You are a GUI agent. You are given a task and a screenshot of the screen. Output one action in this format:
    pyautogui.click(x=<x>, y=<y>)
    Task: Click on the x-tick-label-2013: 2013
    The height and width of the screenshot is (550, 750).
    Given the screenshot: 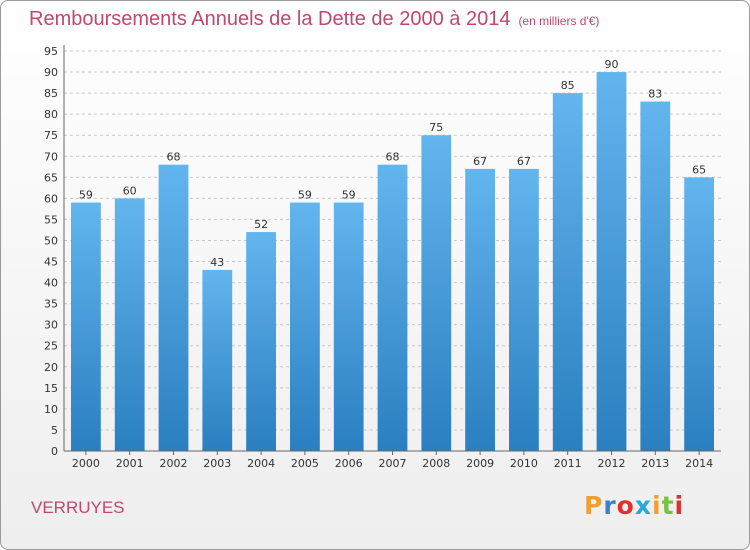 What is the action you would take?
    pyautogui.click(x=655, y=463)
    